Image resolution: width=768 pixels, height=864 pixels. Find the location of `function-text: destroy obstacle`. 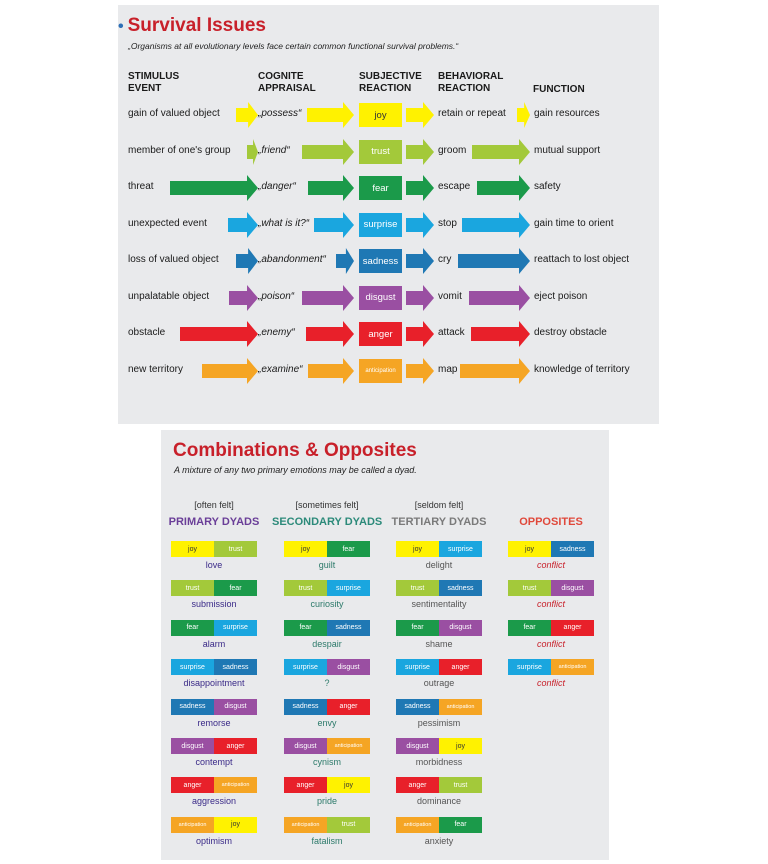

function-text: destroy obstacle is located at coordinates (570, 332).